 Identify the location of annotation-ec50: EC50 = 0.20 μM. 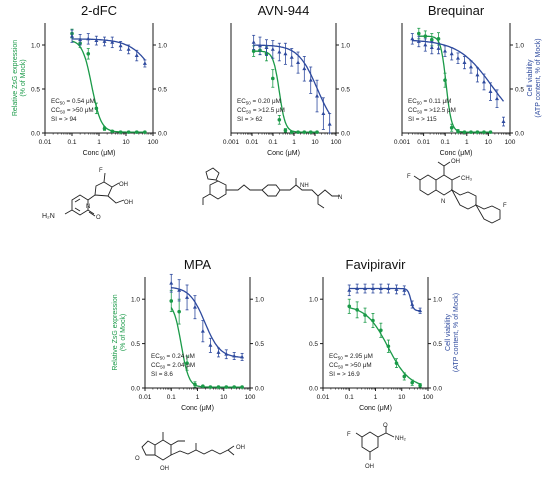
(259, 102).